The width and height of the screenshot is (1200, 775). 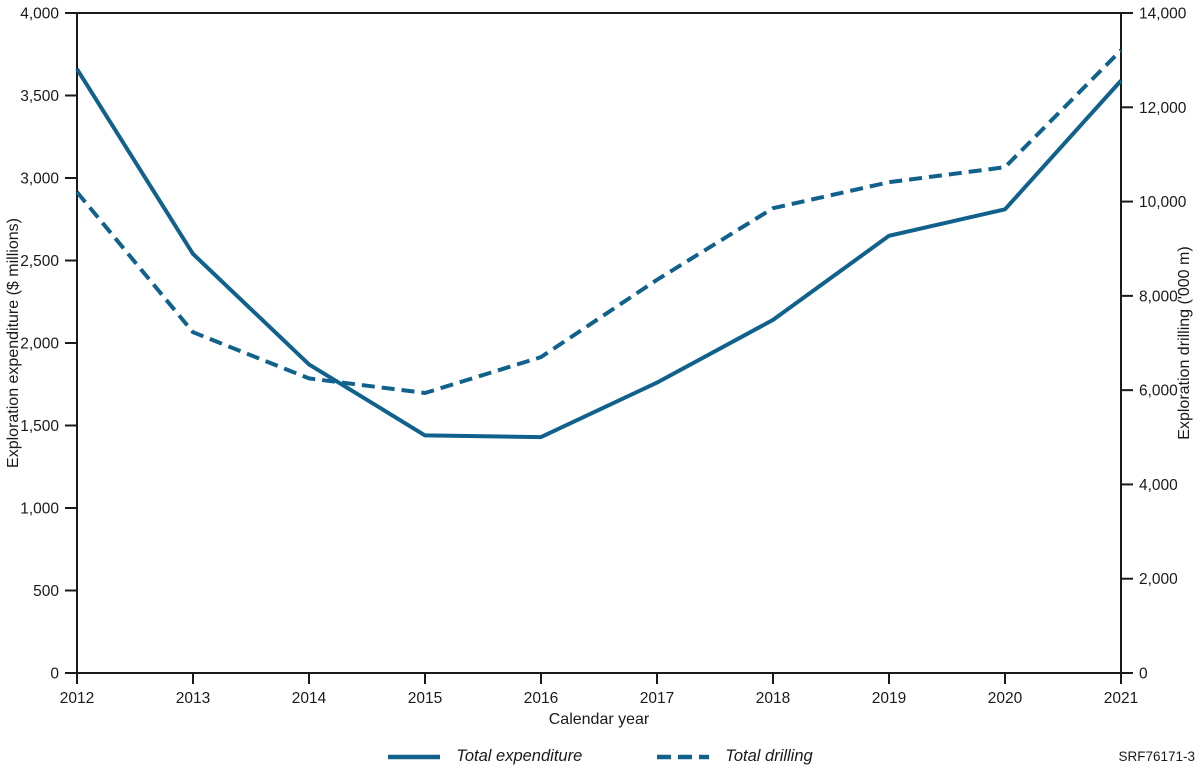 What do you see at coordinates (39, 426) in the screenshot?
I see `svg-text: 1,500` at bounding box center [39, 426].